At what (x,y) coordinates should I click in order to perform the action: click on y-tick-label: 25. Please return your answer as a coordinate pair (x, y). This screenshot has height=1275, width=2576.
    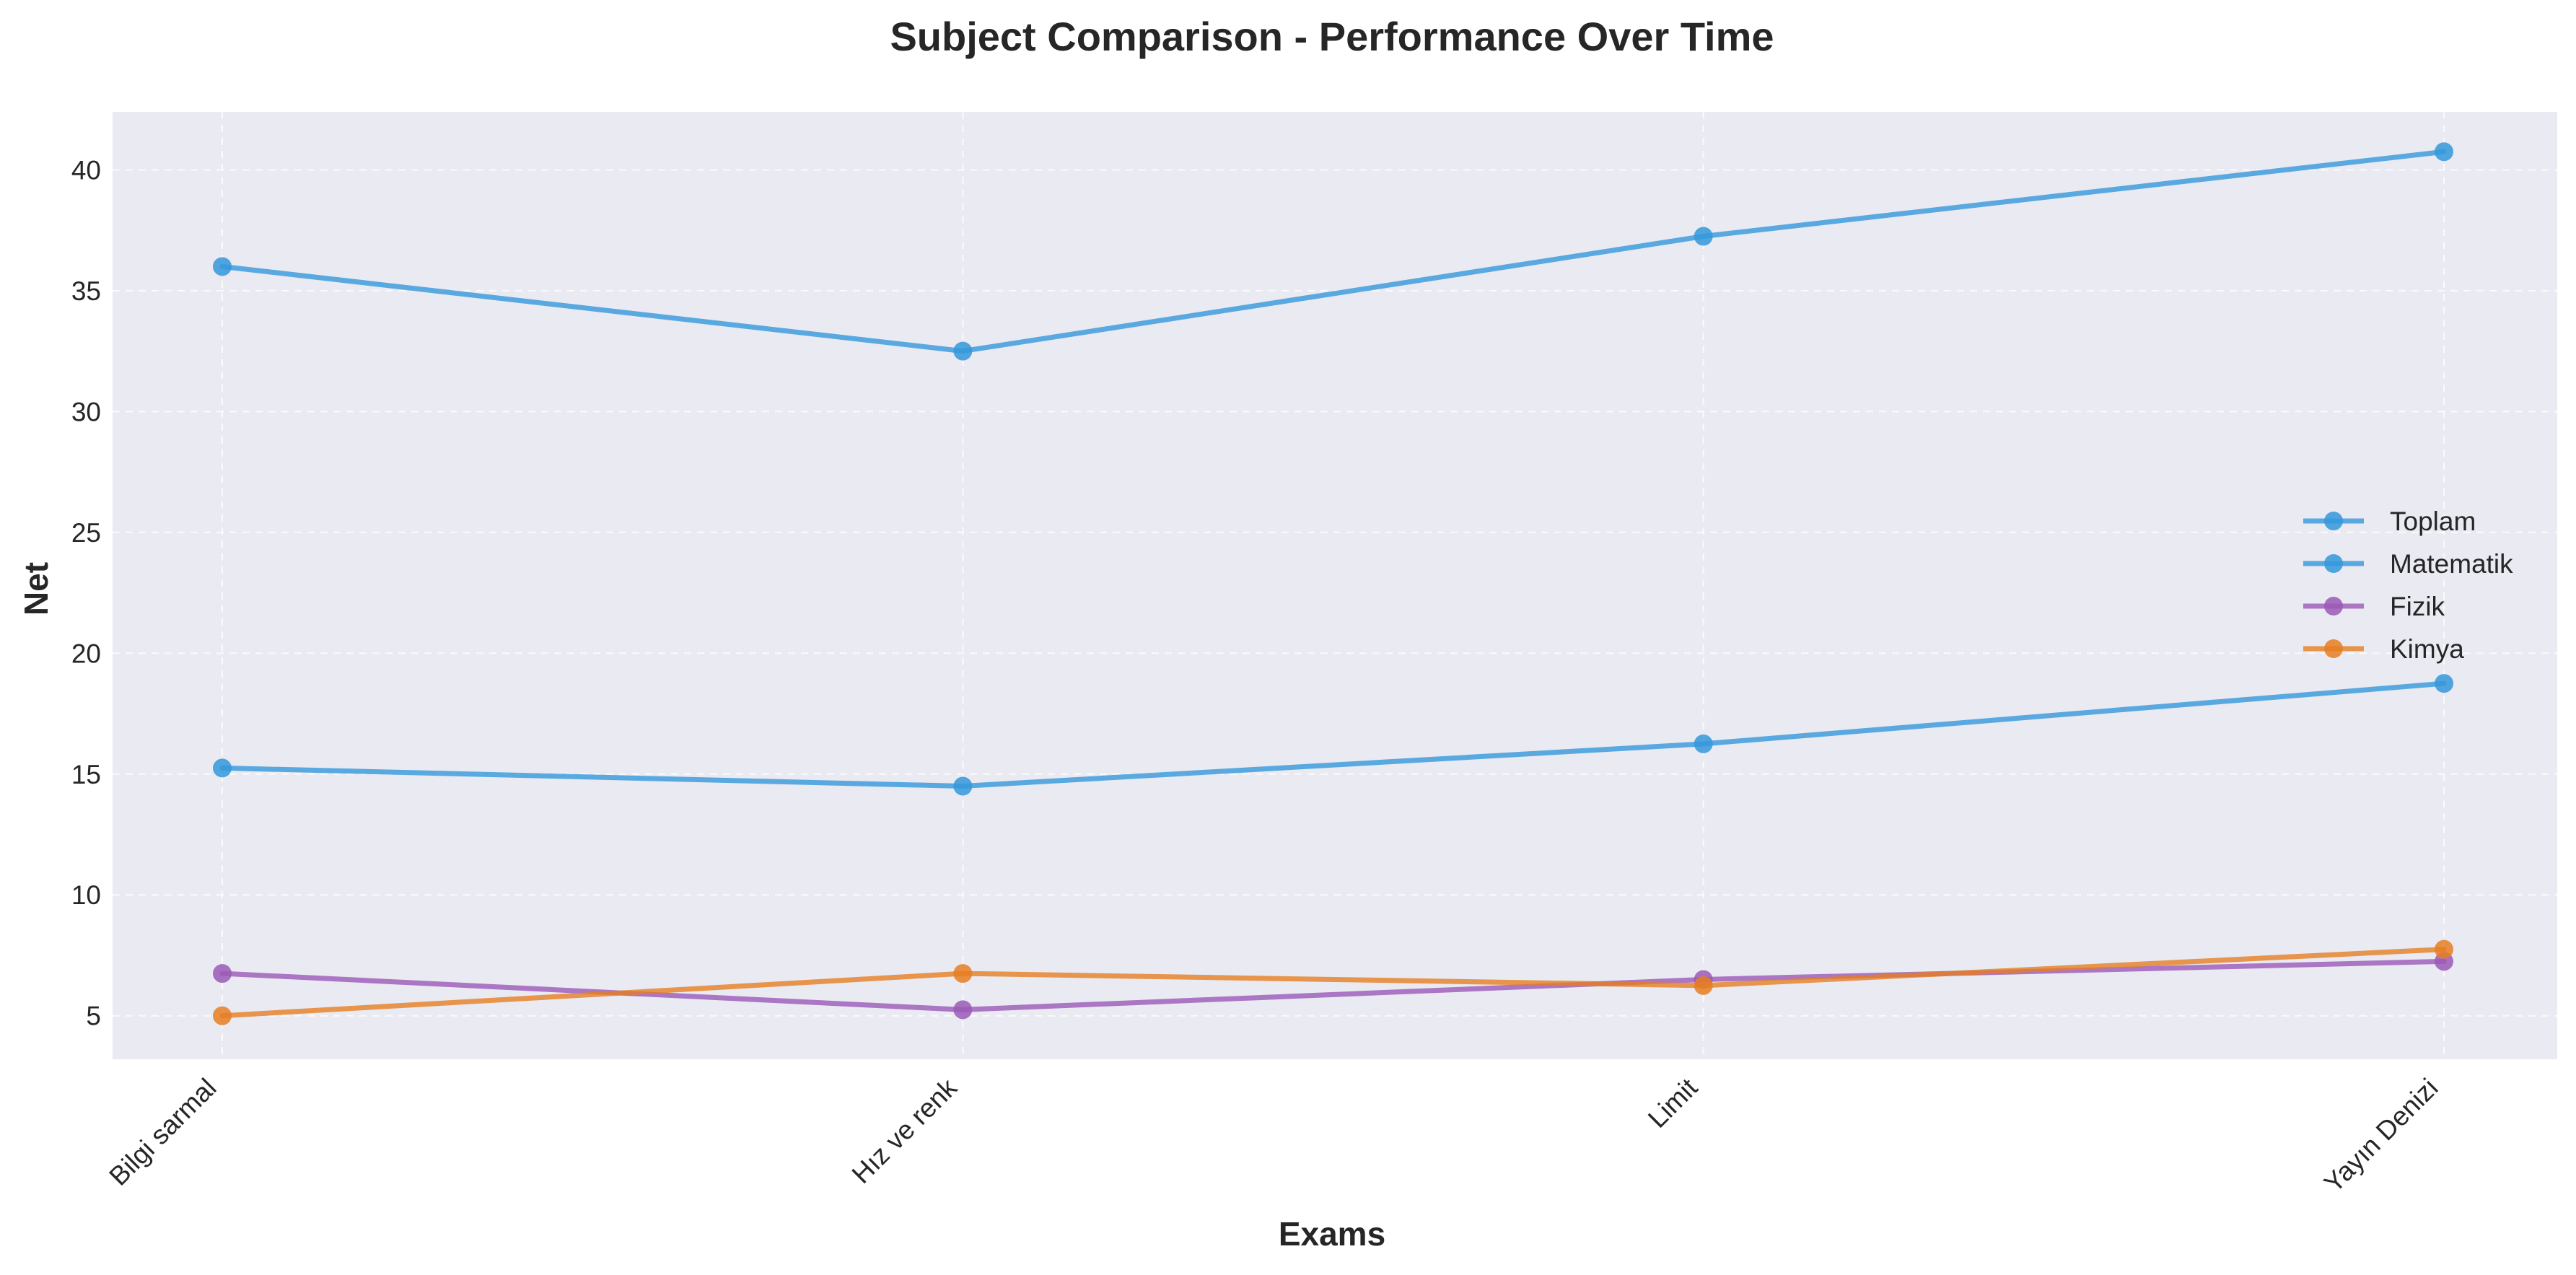
    Looking at the image, I should click on (86, 533).